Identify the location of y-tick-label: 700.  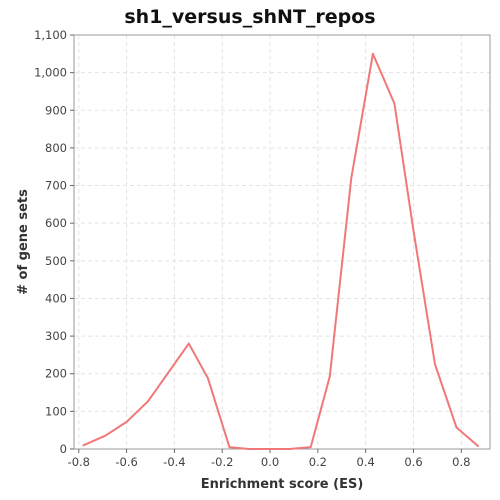
(56, 186).